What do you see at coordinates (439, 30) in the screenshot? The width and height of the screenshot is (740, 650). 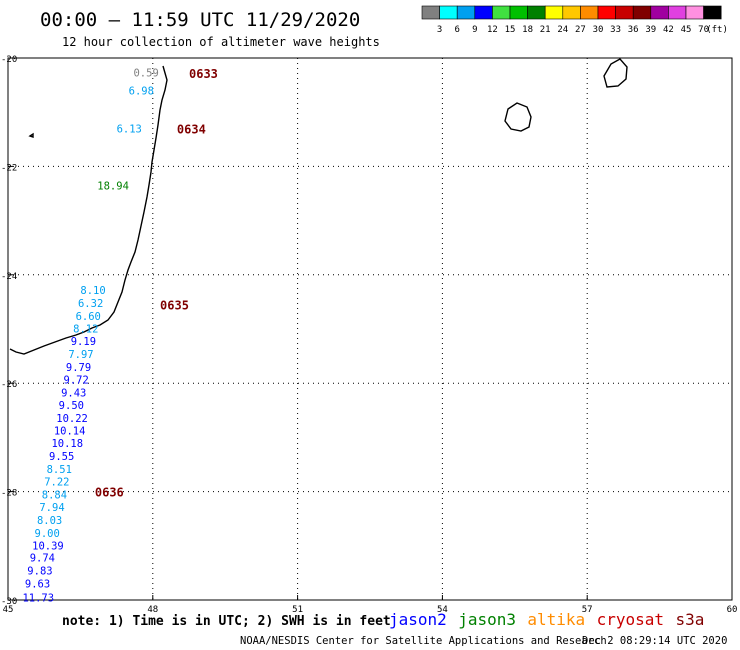 I see `legend-label: 3` at bounding box center [439, 30].